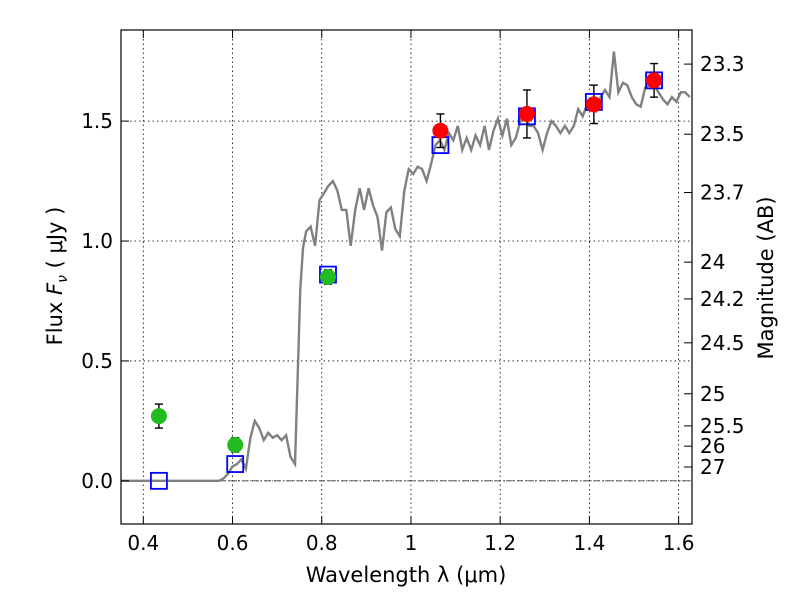 The image size is (800, 600). What do you see at coordinates (679, 543) in the screenshot?
I see `x-tick-label: 1.6` at bounding box center [679, 543].